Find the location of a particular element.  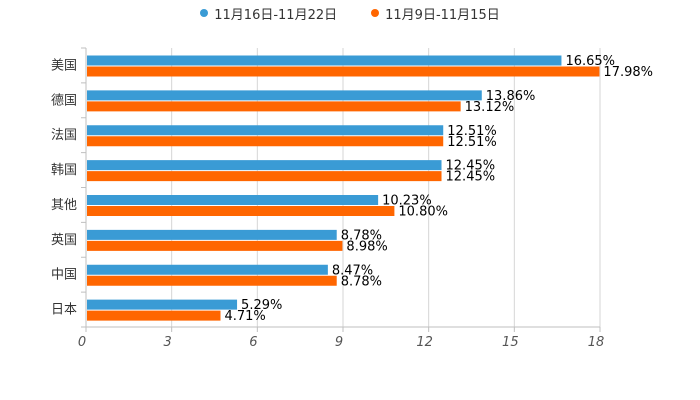

data-label-series-1: 12.45% is located at coordinates (471, 166).